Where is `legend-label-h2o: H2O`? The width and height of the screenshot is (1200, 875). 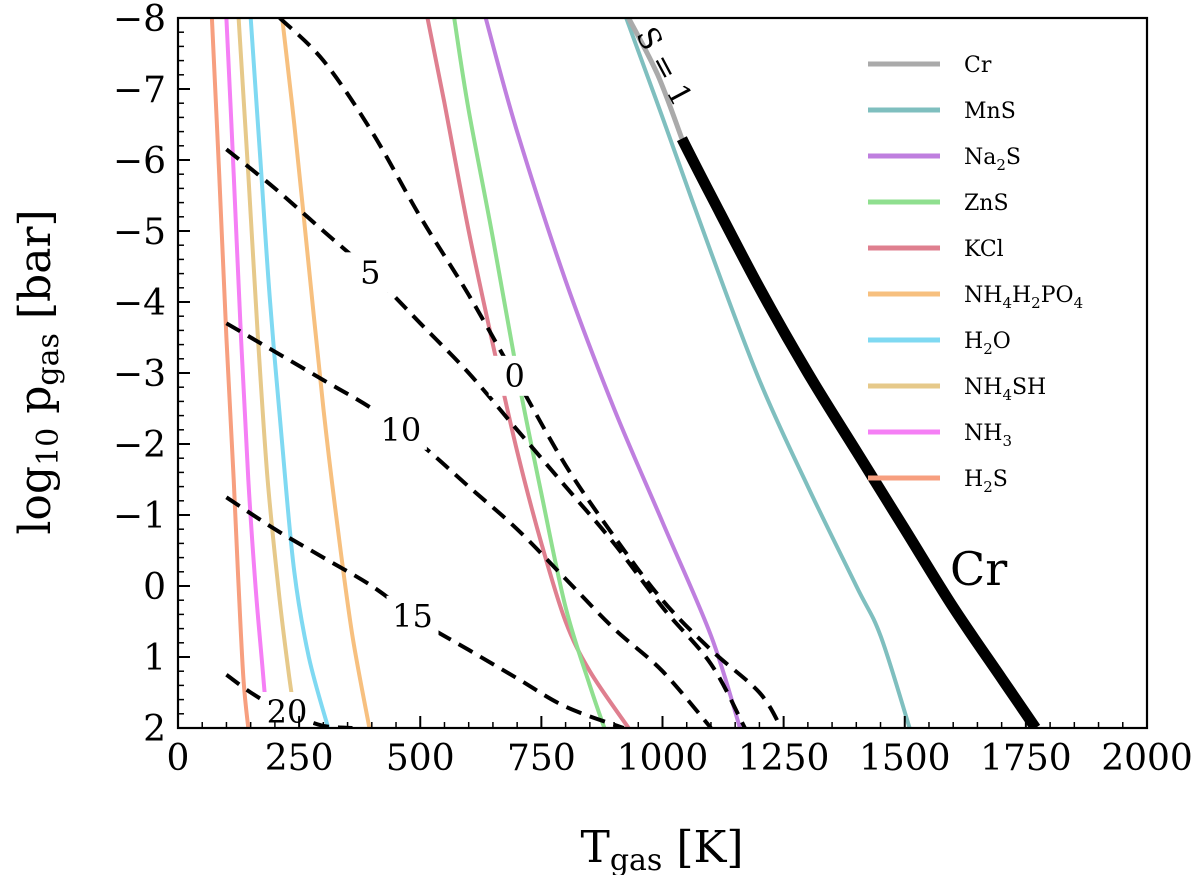
legend-label-h2o: H2O is located at coordinates (987, 343).